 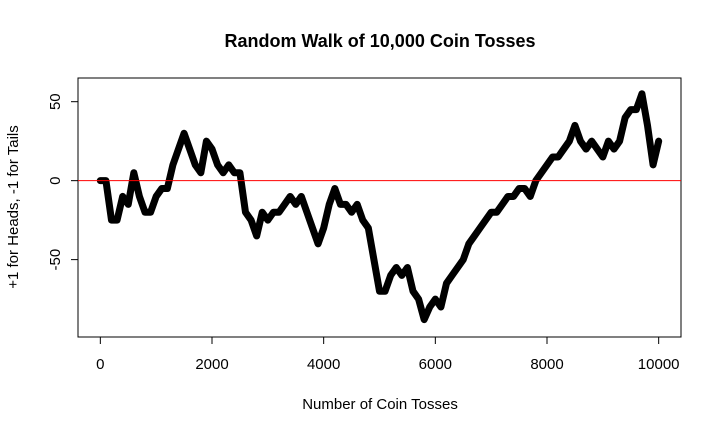 I want to click on x-tick-label: 6000, so click(x=435, y=364).